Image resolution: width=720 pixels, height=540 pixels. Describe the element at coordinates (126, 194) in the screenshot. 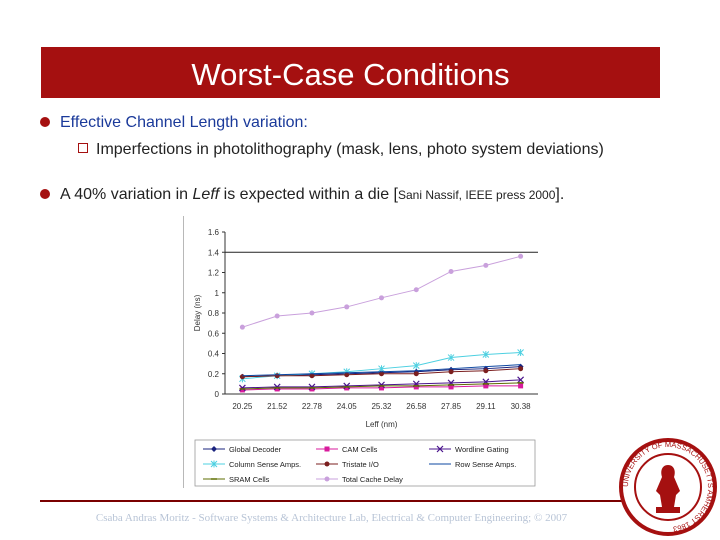

I see `bullet-2-text-a: A 40% variation in` at that location.